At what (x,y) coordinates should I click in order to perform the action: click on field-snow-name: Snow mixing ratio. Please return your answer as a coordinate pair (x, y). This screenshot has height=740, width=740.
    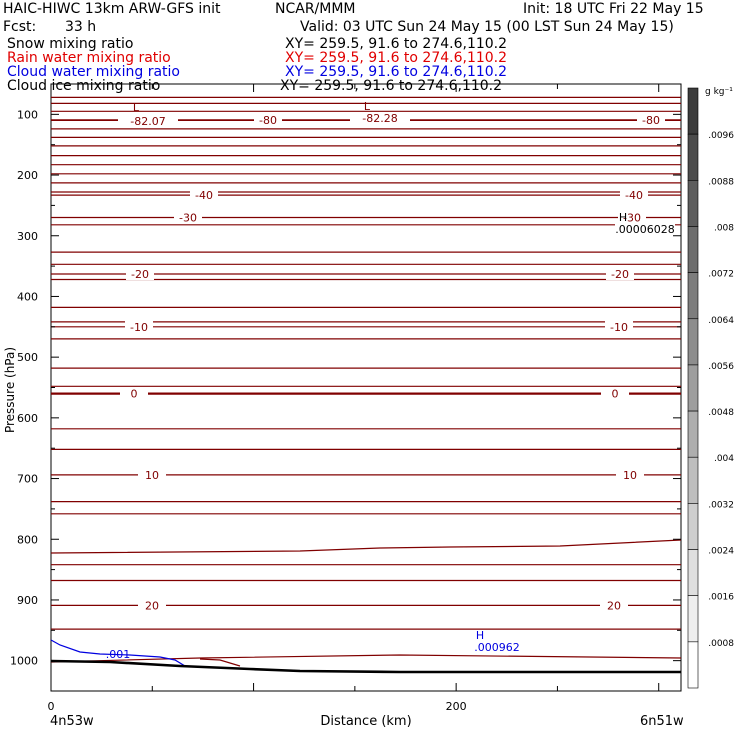
    Looking at the image, I should click on (70, 44).